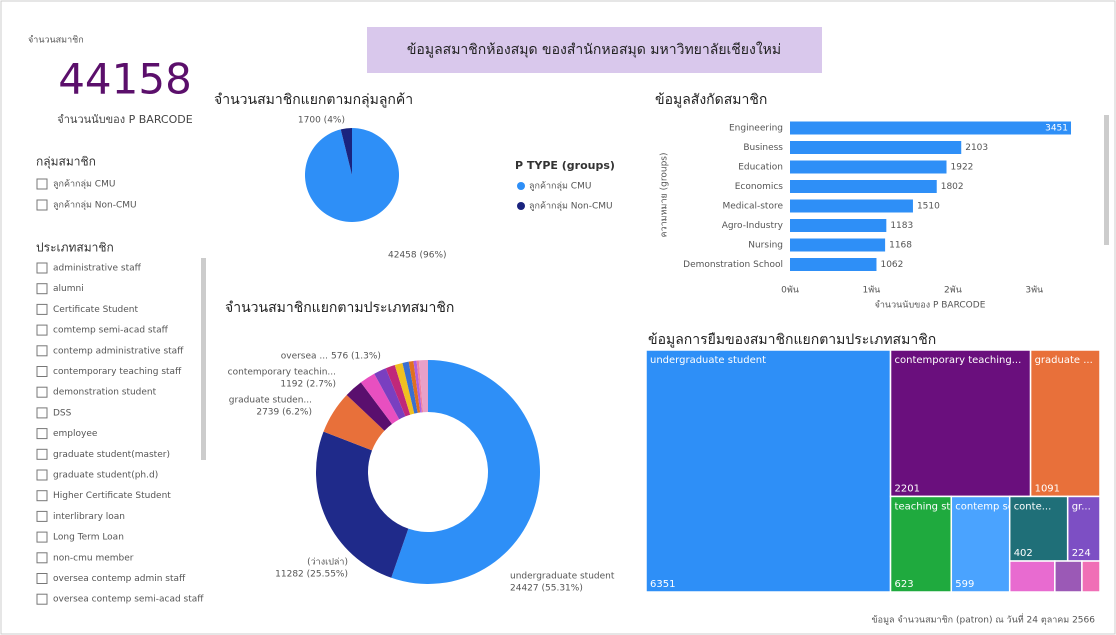  What do you see at coordinates (790, 291) in the screenshot?
I see `x-tick-label: 0พัน` at bounding box center [790, 291].